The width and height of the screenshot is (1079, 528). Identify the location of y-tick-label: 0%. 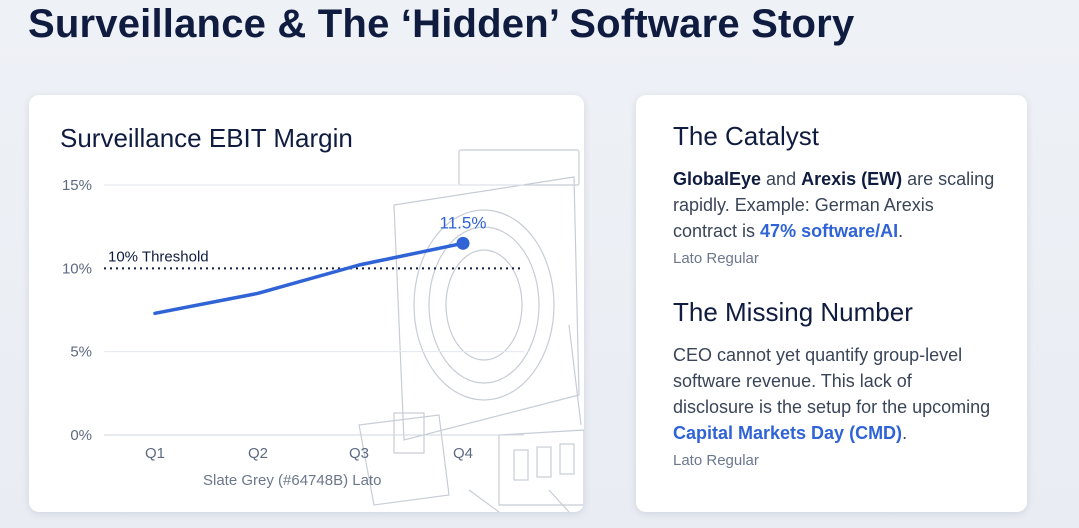
(81, 435).